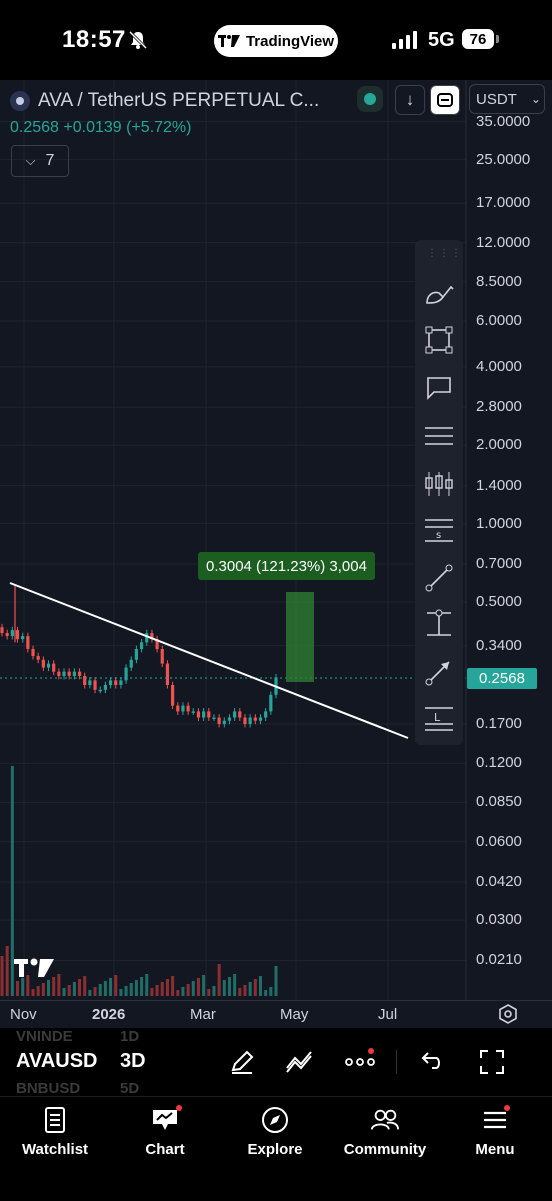  I want to click on bottom-navigation: Watchlist Chart Explore Community Menu, so click(276, 1148).